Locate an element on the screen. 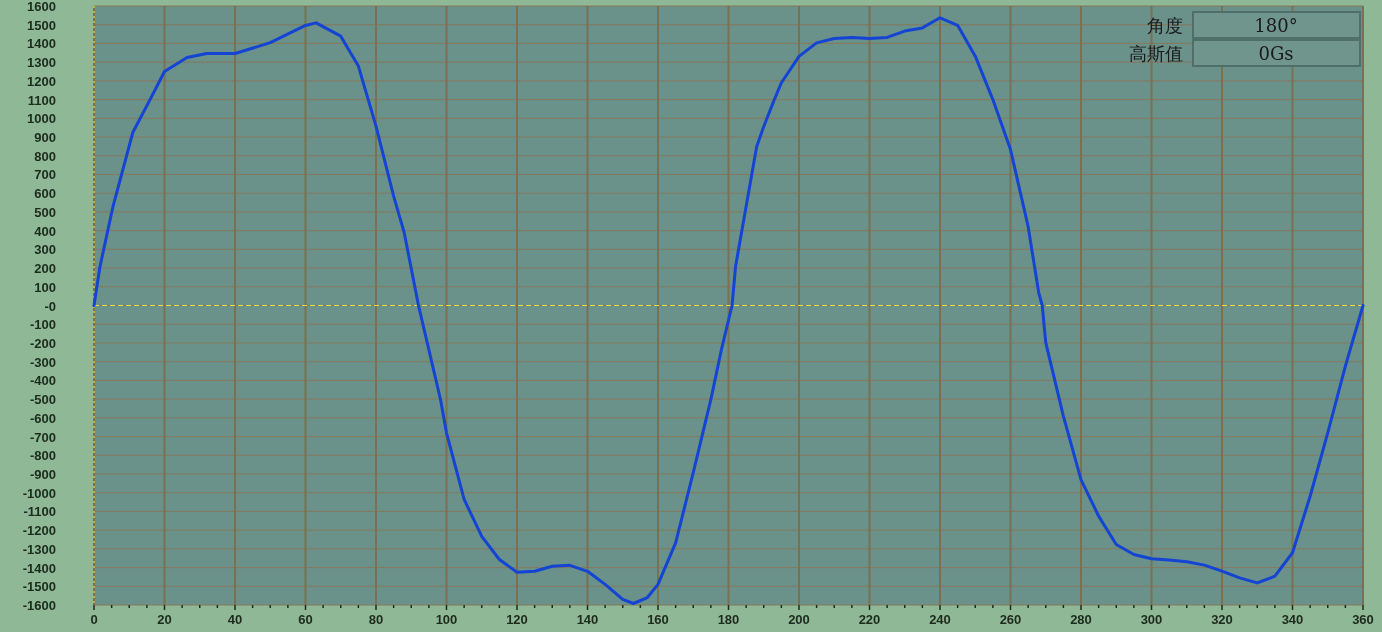  y-tick-label: 200 is located at coordinates (45, 269).